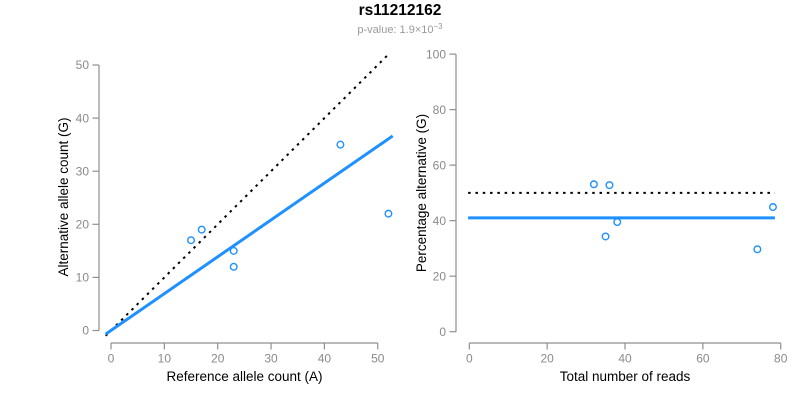 The width and height of the screenshot is (800, 400). What do you see at coordinates (395, 30) in the screenshot?
I see `pvalue-text: p-value: 1.9×10` at bounding box center [395, 30].